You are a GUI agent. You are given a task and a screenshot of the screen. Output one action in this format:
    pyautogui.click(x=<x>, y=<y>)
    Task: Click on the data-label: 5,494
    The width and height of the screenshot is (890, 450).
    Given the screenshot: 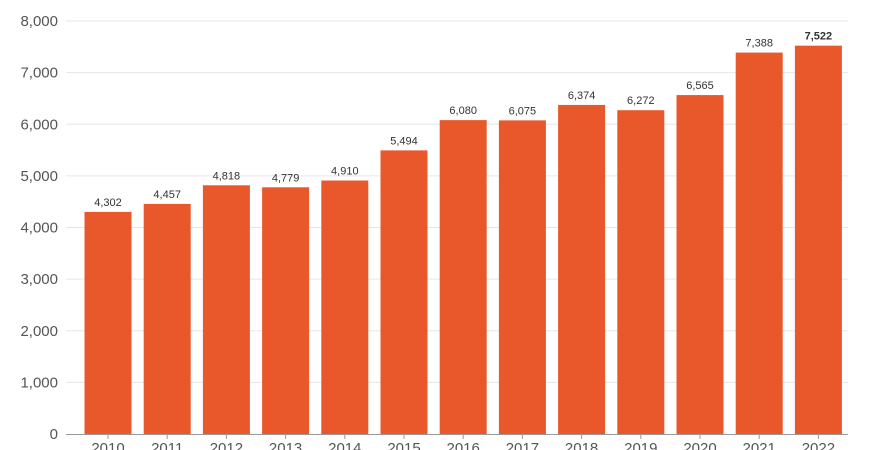 What is the action you would take?
    pyautogui.click(x=404, y=141)
    